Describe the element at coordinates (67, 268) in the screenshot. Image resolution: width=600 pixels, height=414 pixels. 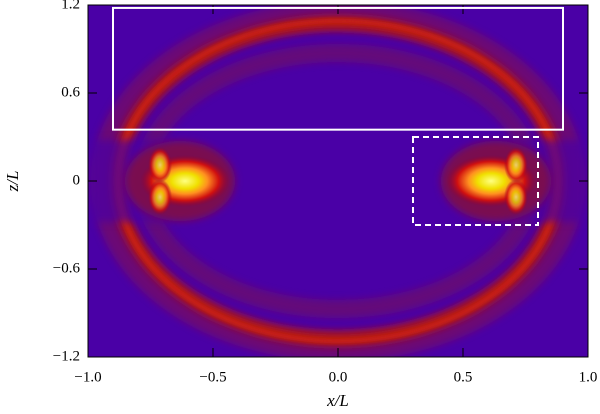
I see `y-tick-label: −0.6` at that location.